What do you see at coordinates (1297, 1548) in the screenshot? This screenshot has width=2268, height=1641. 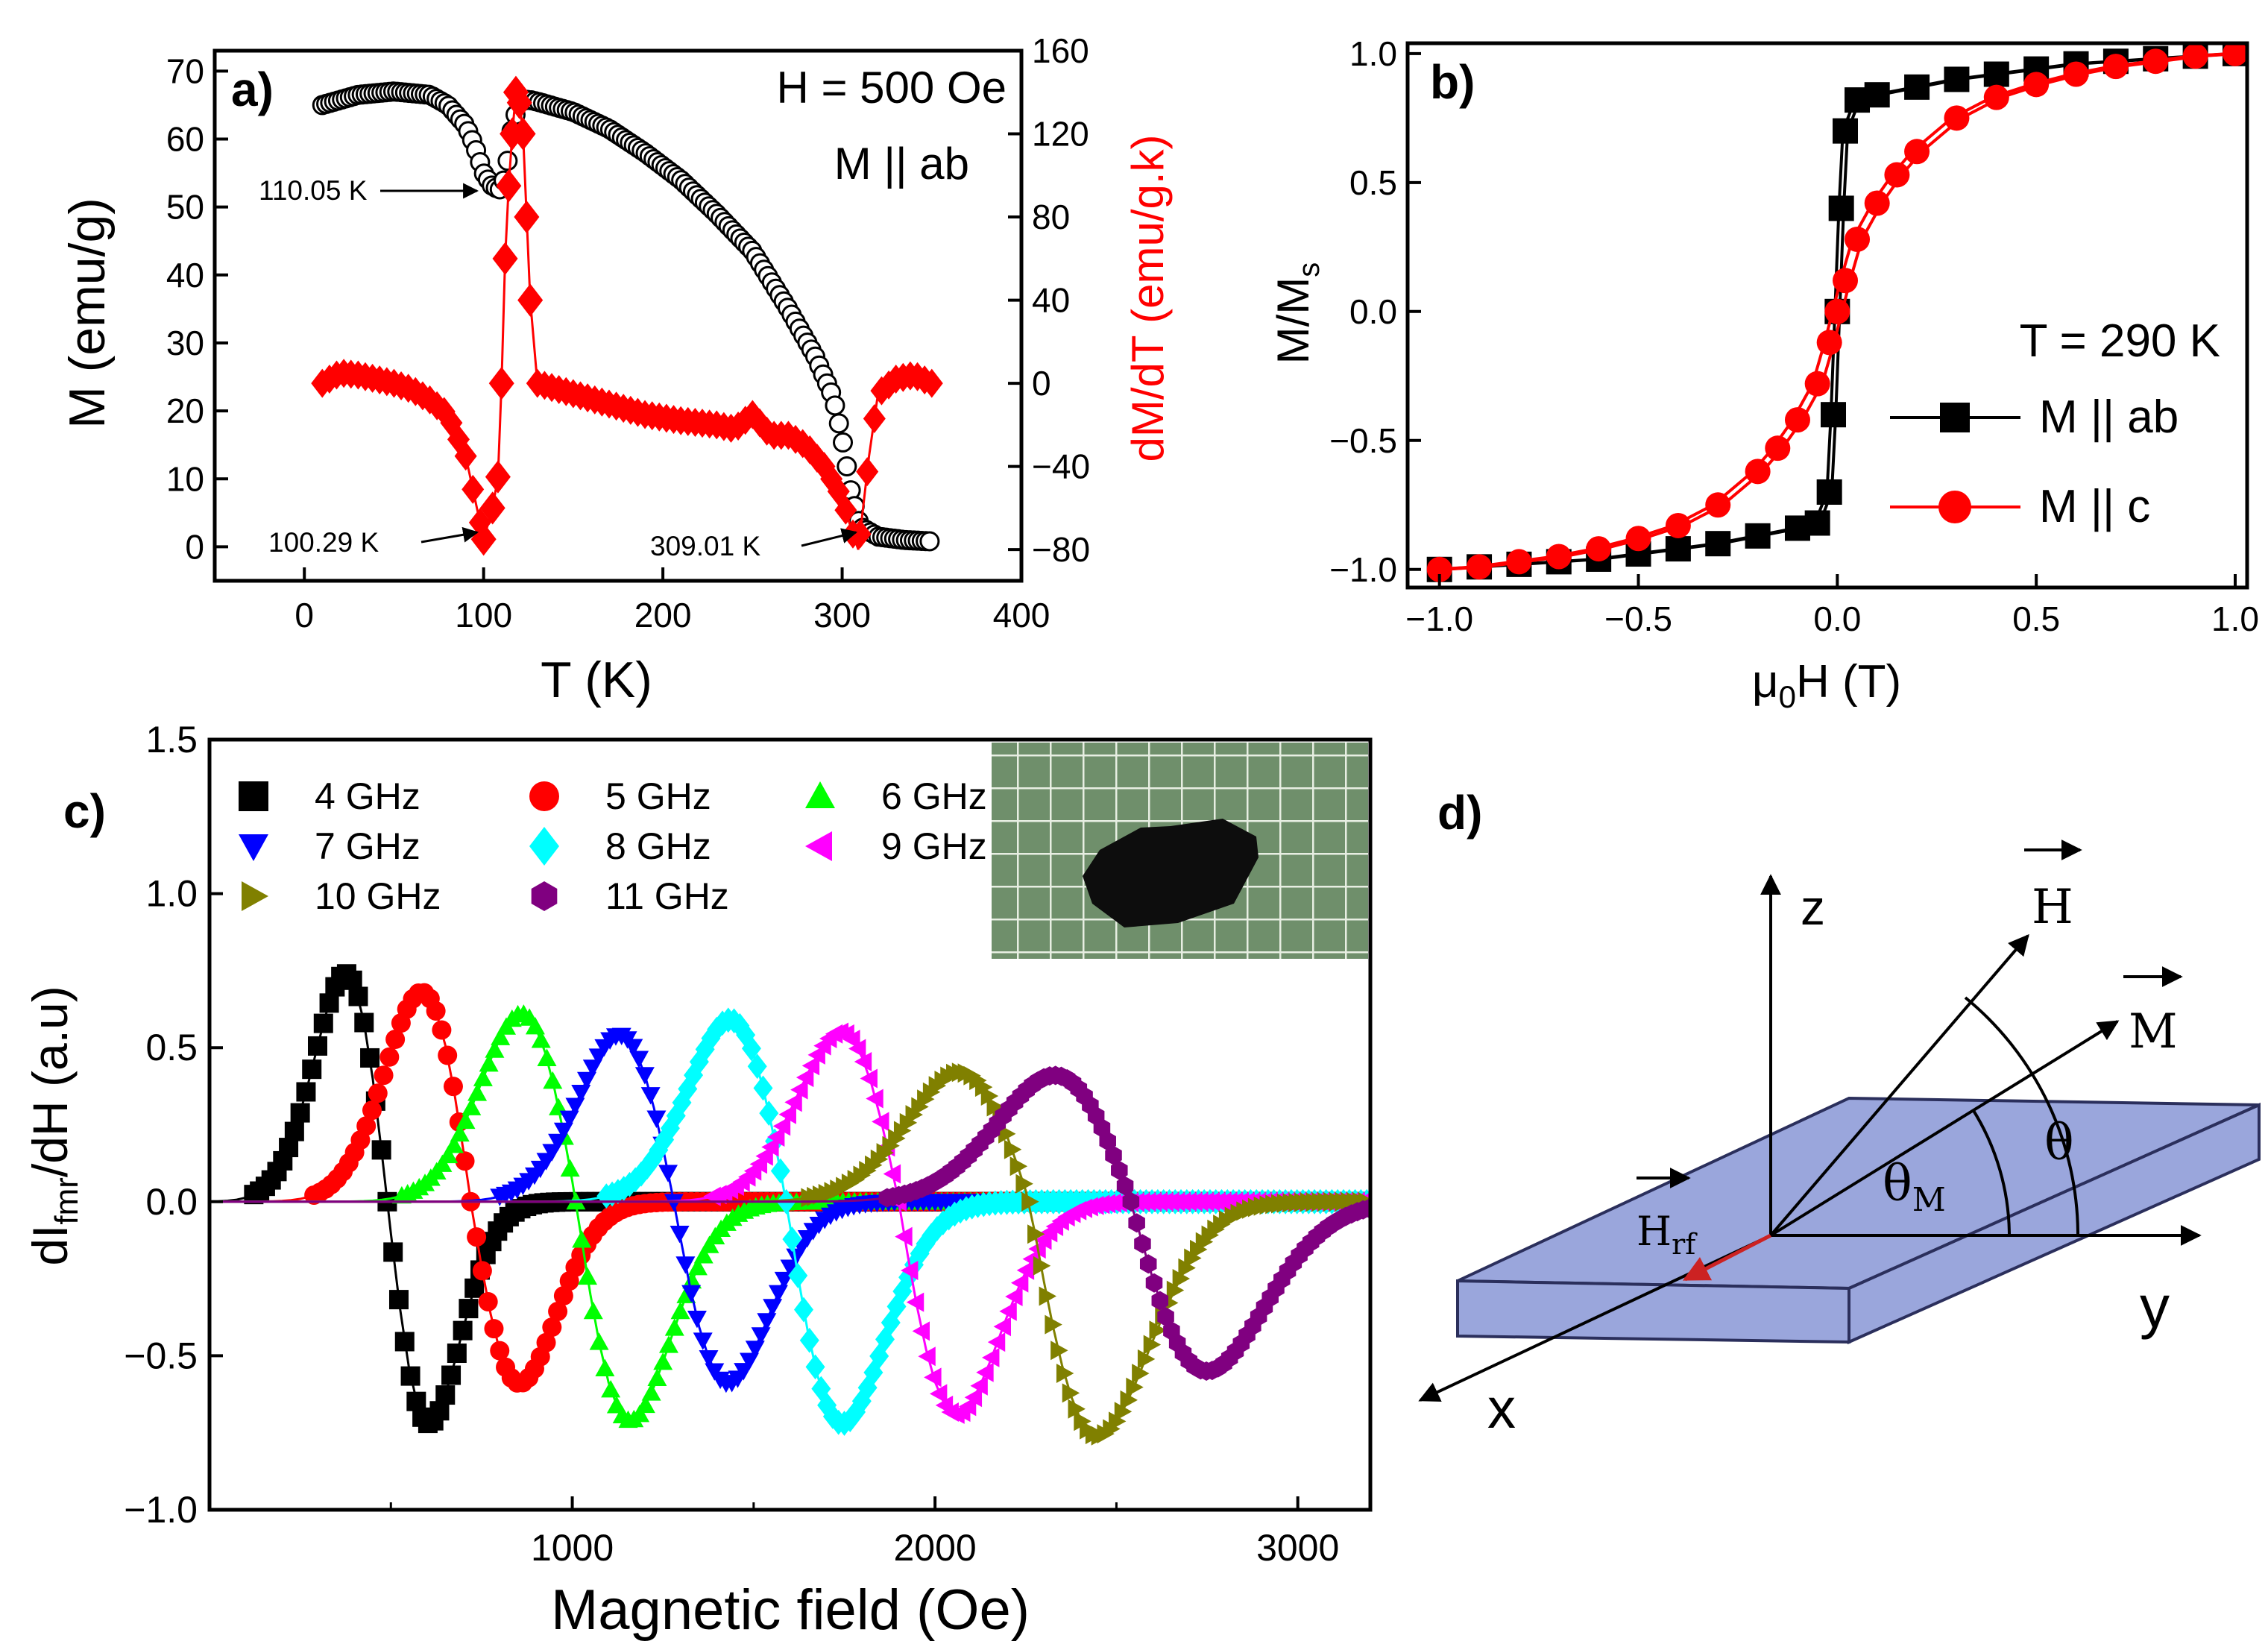 I see `panel-c-xtick-label: 3000` at bounding box center [1297, 1548].